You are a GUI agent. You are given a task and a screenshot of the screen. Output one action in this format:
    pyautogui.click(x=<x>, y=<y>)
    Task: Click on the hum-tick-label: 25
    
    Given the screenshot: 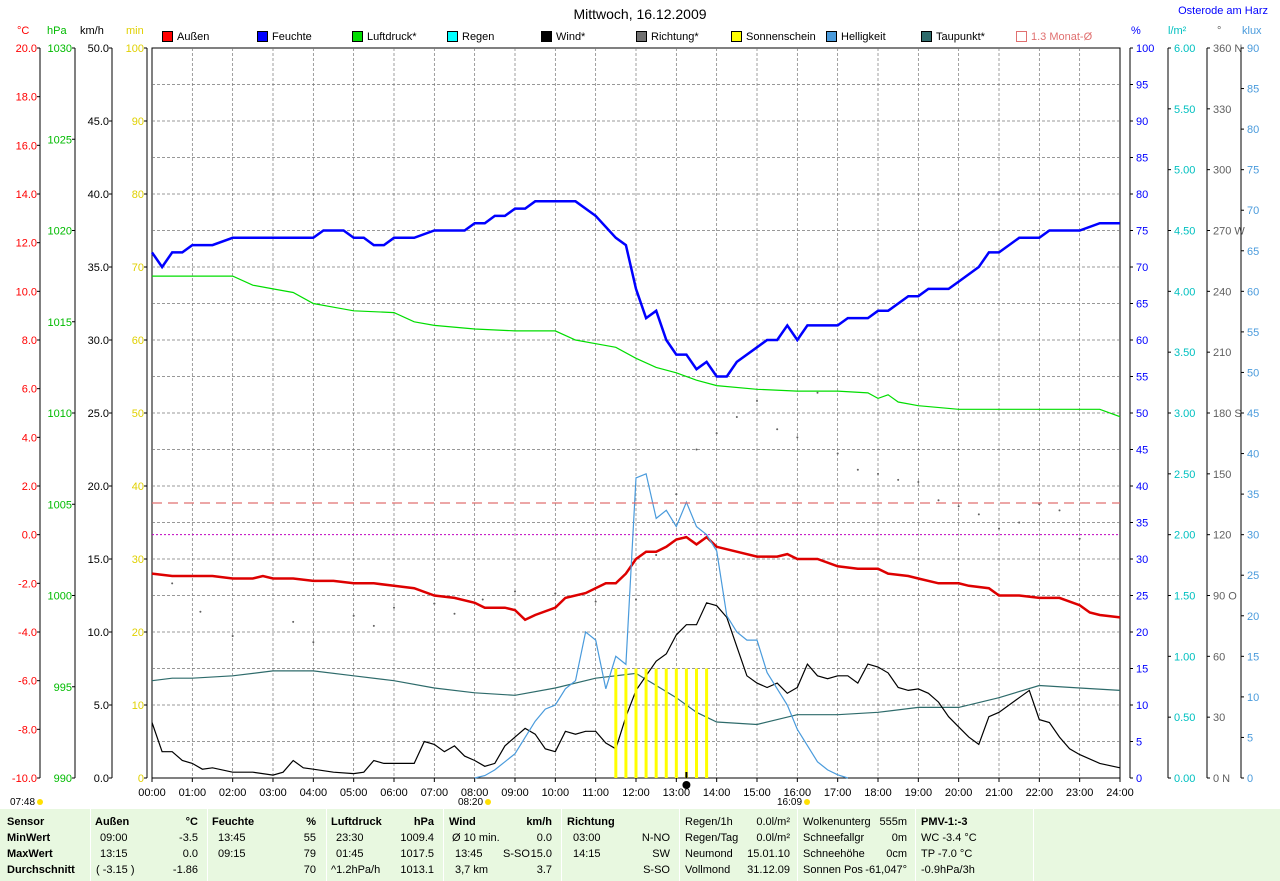 What is the action you would take?
    pyautogui.click(x=1142, y=597)
    